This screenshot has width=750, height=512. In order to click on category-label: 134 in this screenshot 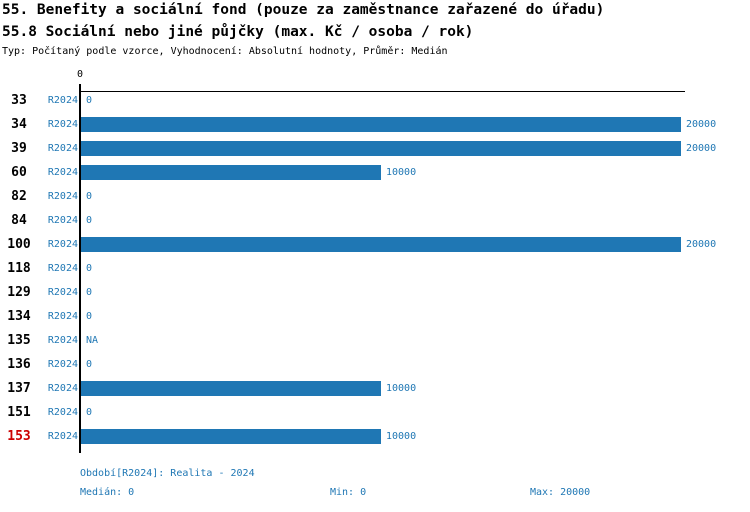, I will do `click(19, 316)`.